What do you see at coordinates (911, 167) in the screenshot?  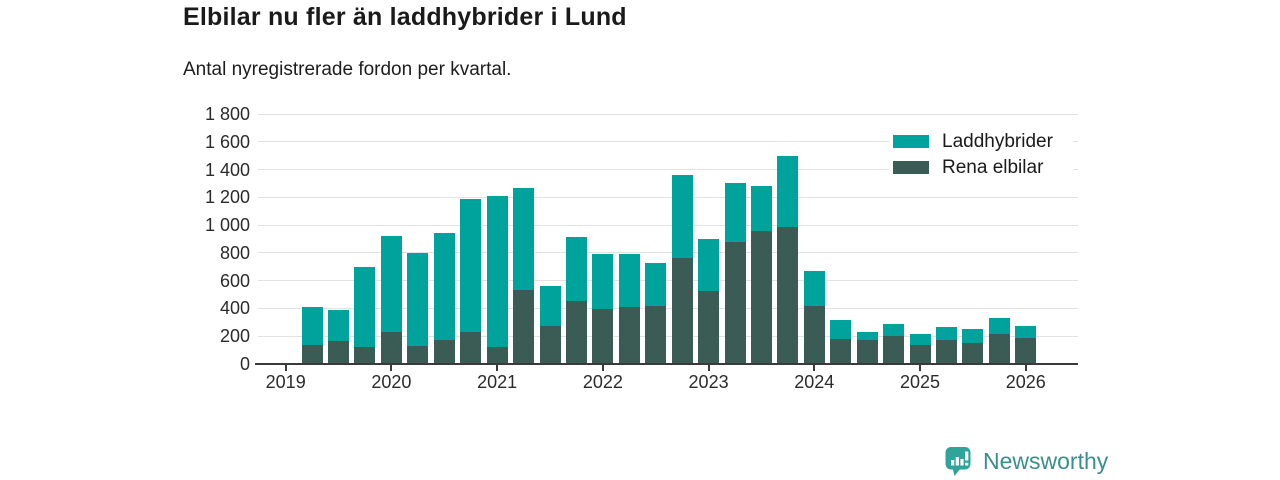 I see `rena-elbilar-swatch` at bounding box center [911, 167].